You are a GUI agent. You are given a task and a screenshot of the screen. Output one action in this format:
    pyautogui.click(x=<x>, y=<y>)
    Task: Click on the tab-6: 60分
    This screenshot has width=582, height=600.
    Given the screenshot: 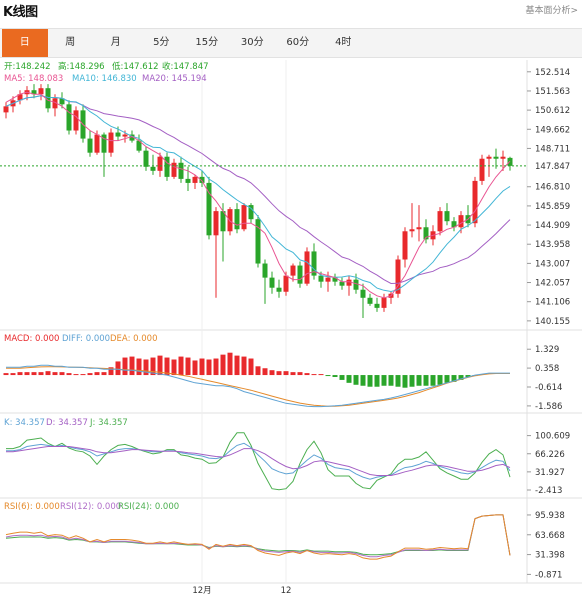 What is the action you would take?
    pyautogui.click(x=298, y=42)
    